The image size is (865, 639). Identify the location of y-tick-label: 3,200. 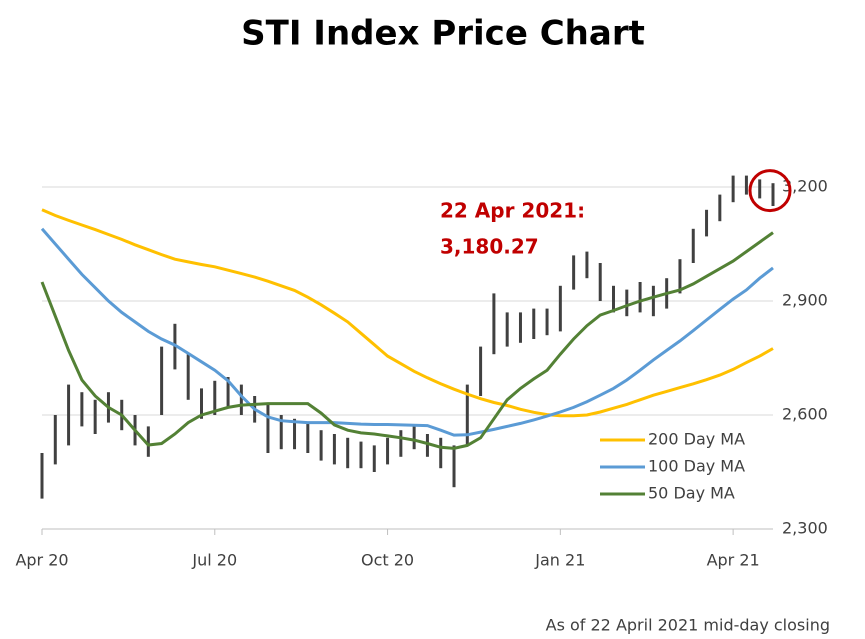
(805, 186).